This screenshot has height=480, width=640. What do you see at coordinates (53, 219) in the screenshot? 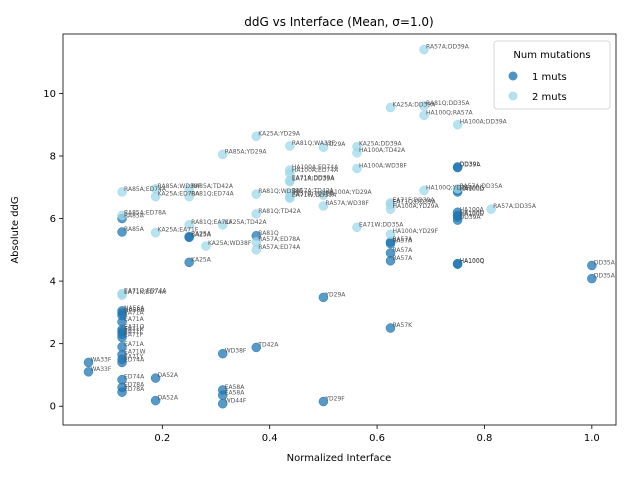
I see `y-tick-label: 6` at bounding box center [53, 219].